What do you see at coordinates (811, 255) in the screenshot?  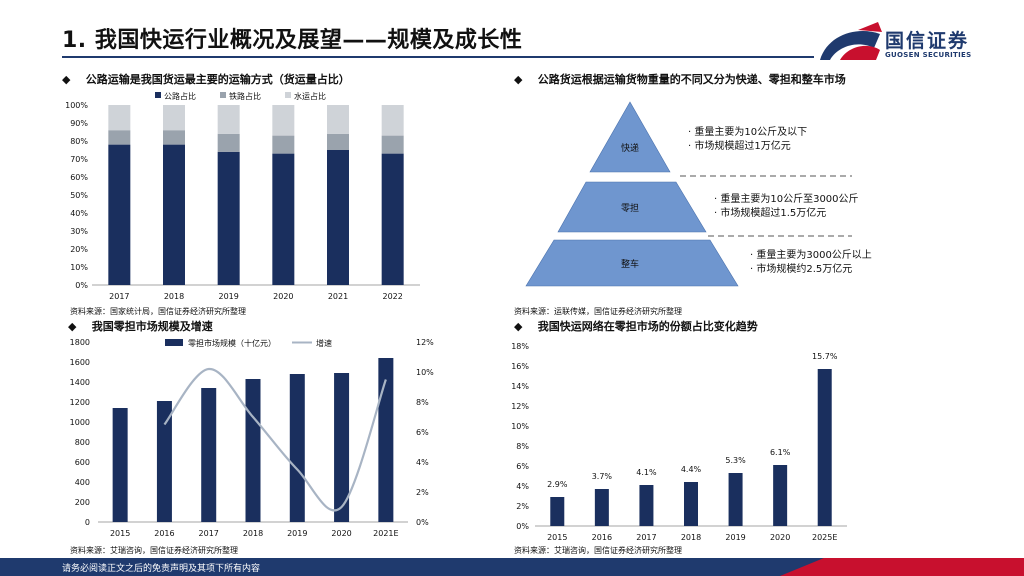 I see `note-line: · 重量主要为3000公斤以上` at bounding box center [811, 255].